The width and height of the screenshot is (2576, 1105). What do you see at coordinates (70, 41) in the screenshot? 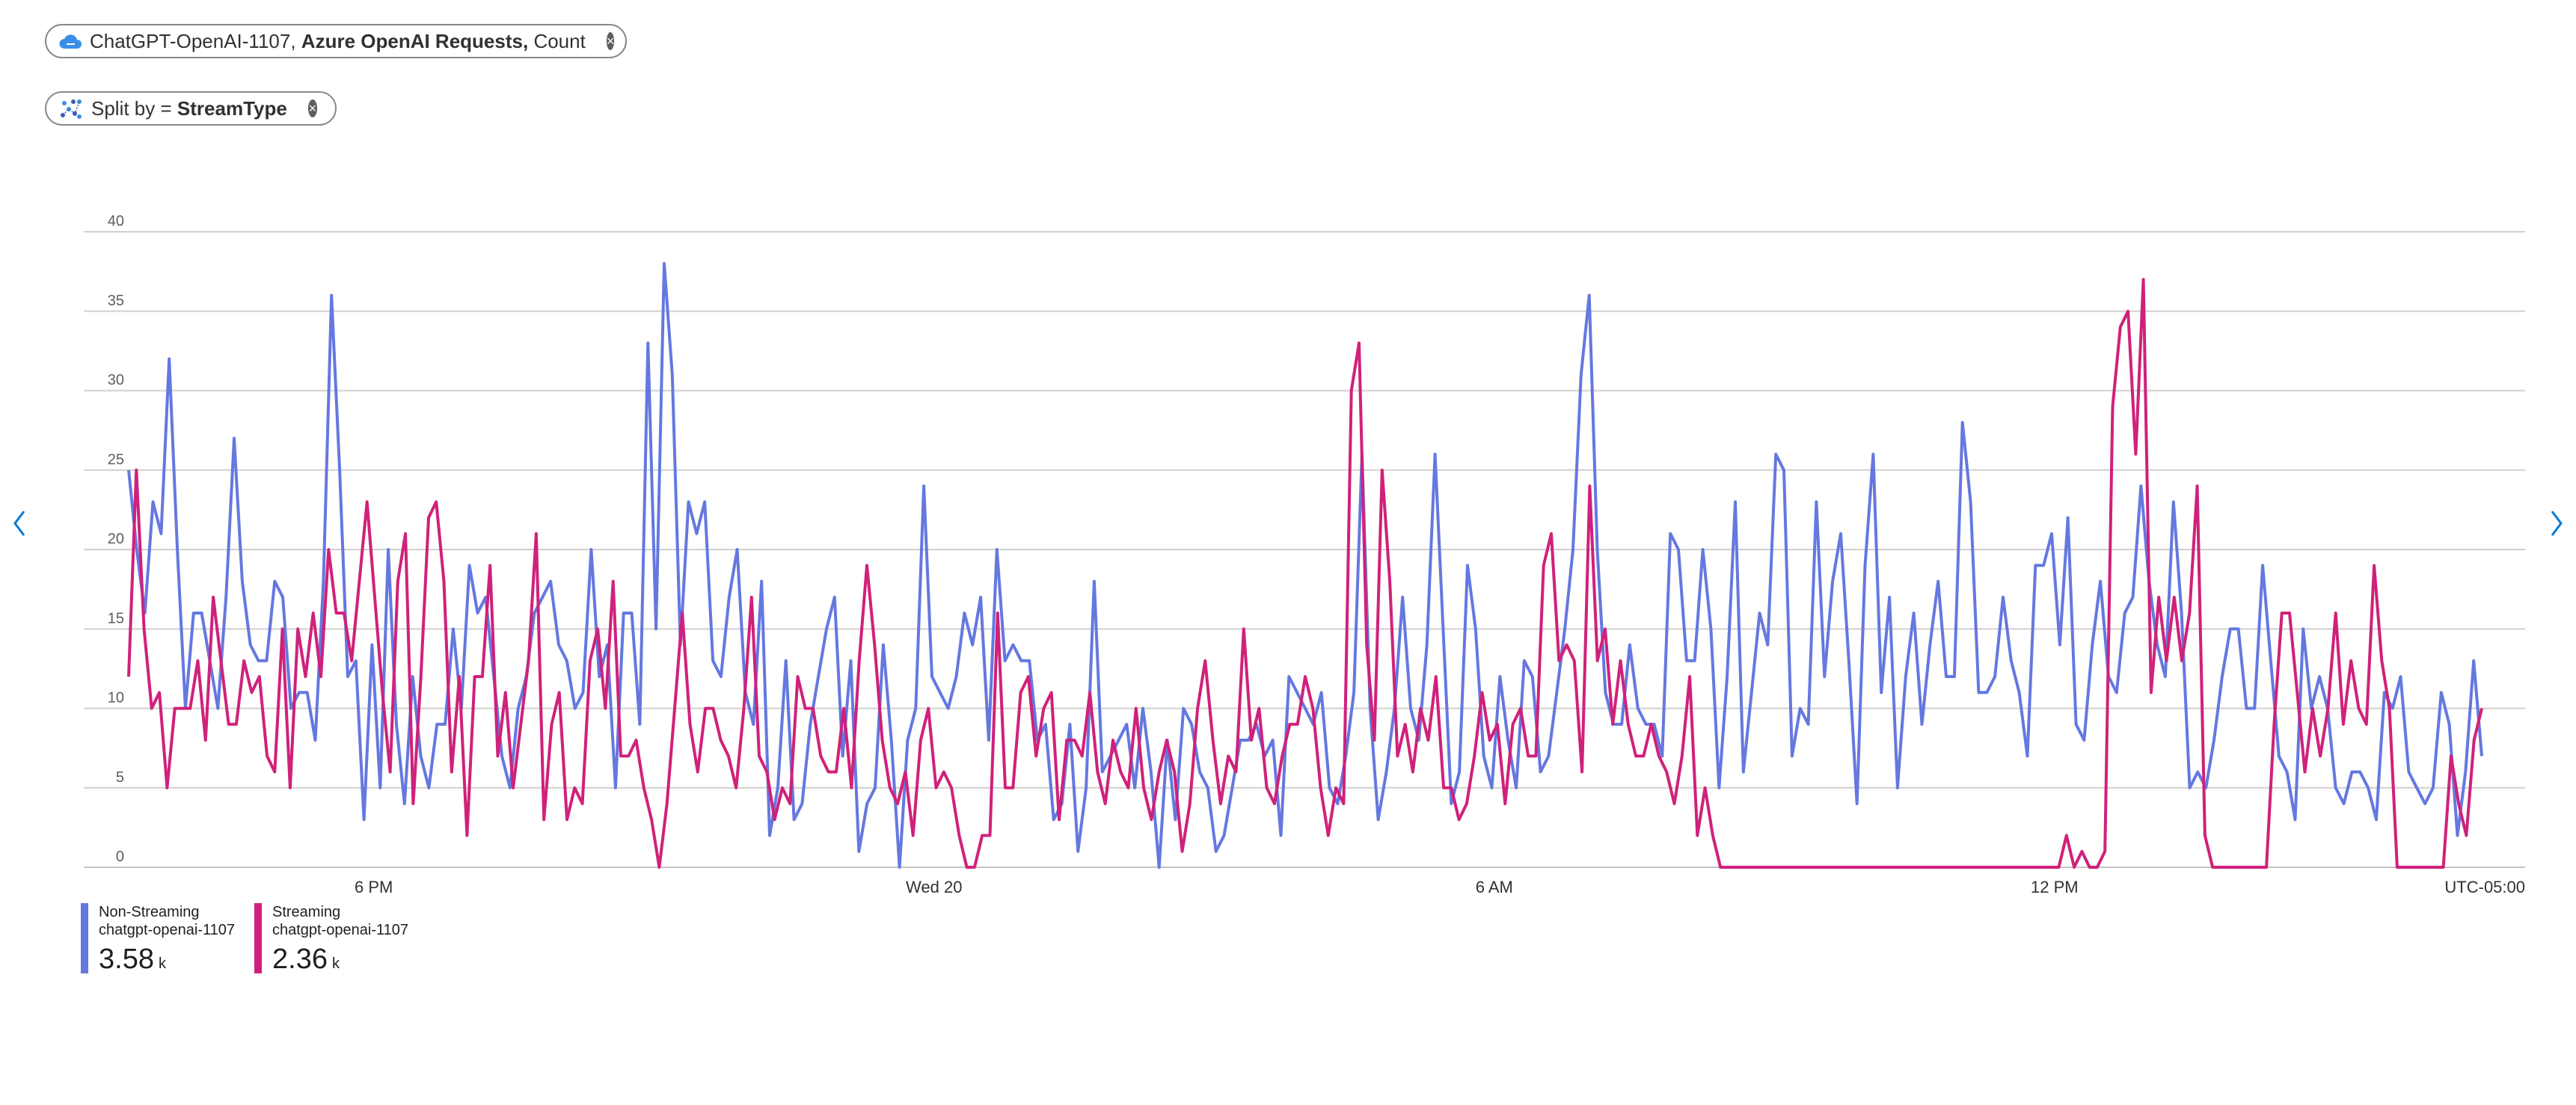
I see `cloud-icon` at bounding box center [70, 41].